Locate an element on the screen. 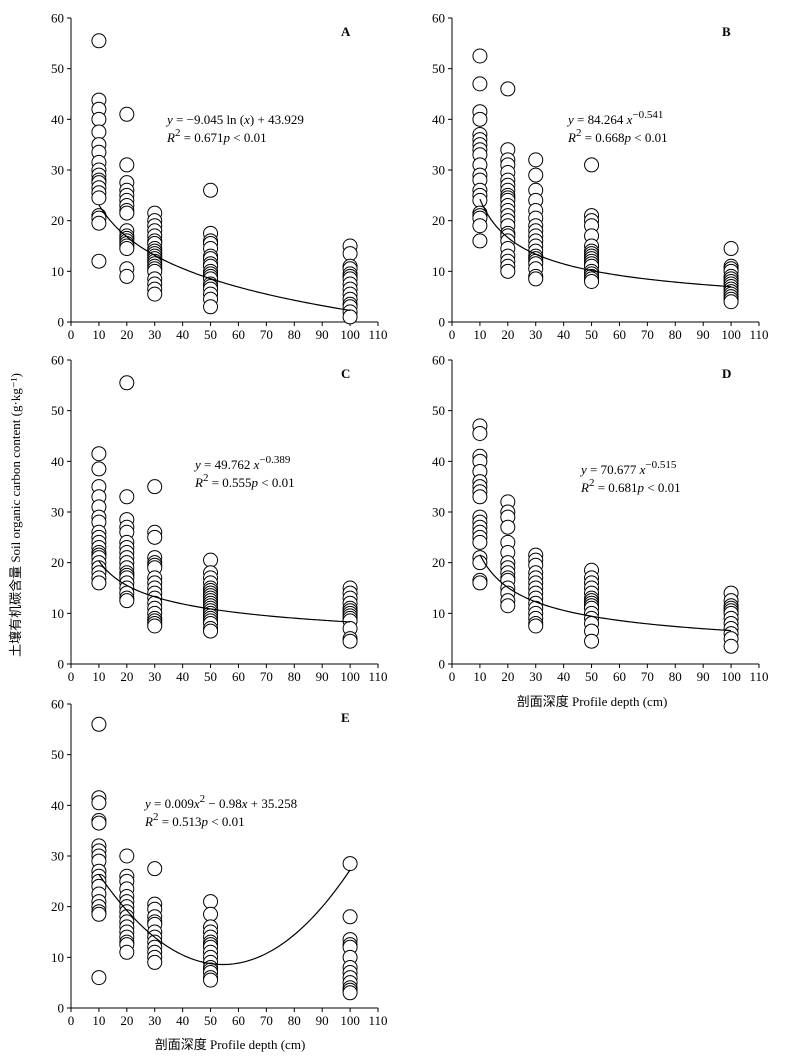  x-tick-label: 30 is located at coordinates (154, 676).